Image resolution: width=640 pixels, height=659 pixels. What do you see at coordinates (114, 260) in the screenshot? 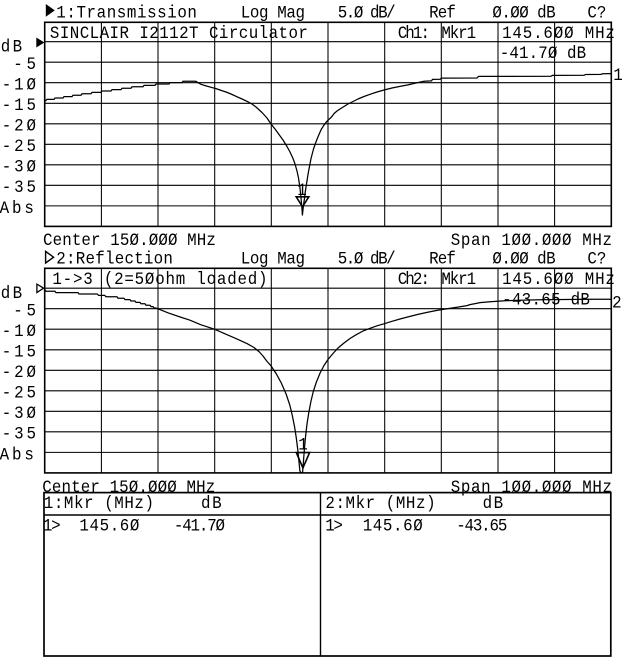
I see `svg-text: 2:Reflection` at bounding box center [114, 260].